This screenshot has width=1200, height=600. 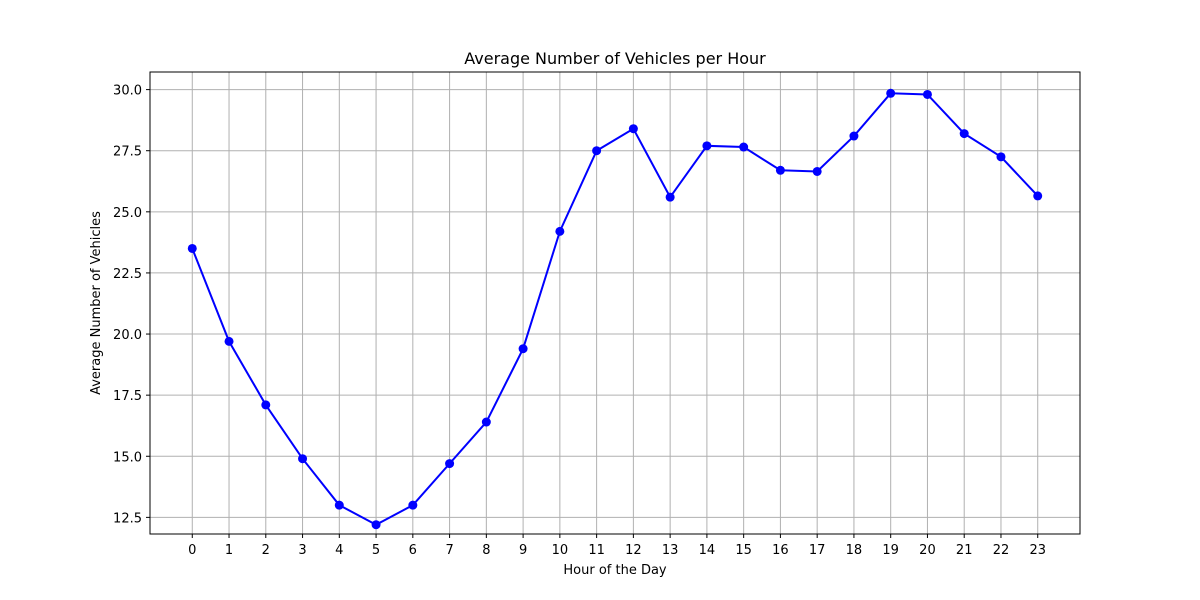 What do you see at coordinates (302, 550) in the screenshot?
I see `x-tick-label: 3` at bounding box center [302, 550].